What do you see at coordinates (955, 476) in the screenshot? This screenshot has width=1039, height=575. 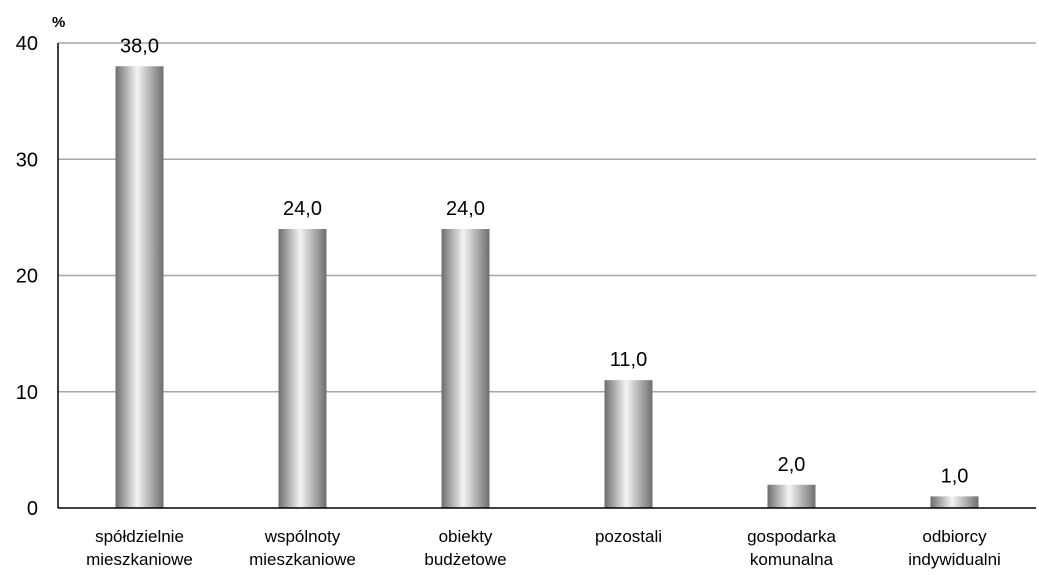 I see `data-label: 1,0` at bounding box center [955, 476].